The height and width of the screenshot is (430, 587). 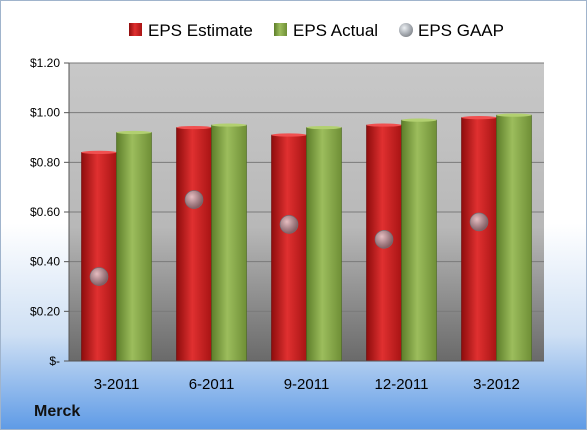 What do you see at coordinates (402, 384) in the screenshot?
I see `x-tick-label: 12-2011` at bounding box center [402, 384].